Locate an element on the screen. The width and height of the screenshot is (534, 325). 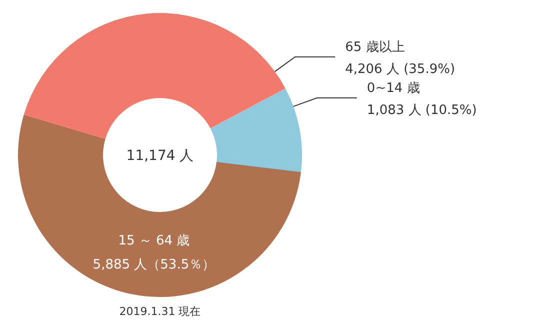
data-label: 5,885 人（53.5％） is located at coordinates (154, 264).